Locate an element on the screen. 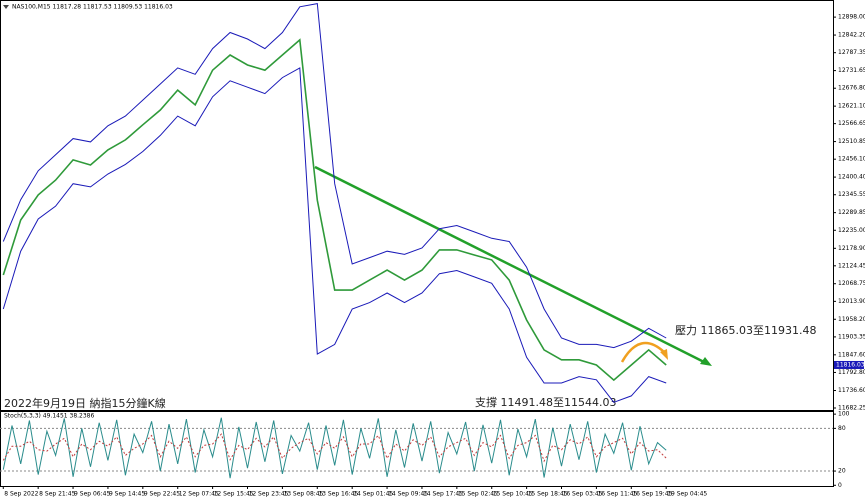  x-tick-label: 19 Sep 04:45 is located at coordinates (687, 494).